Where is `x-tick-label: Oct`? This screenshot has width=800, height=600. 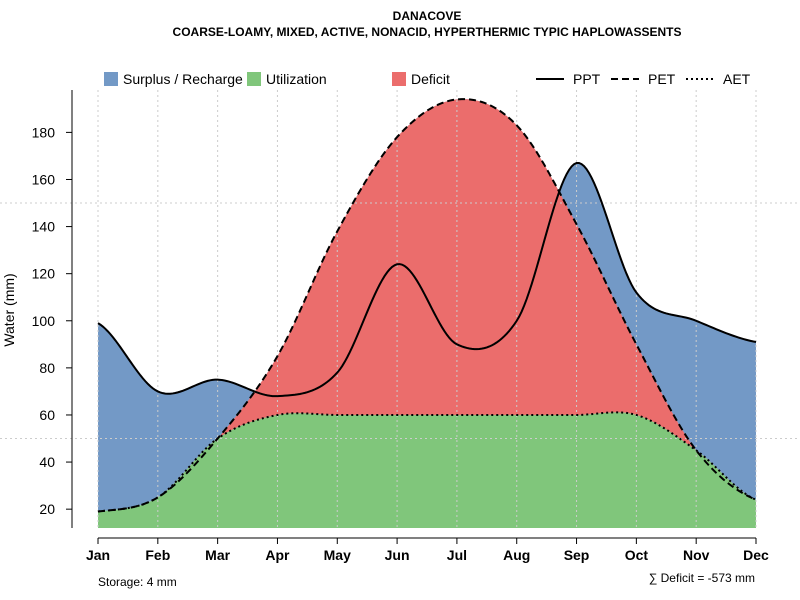
x-tick-label: Oct is located at coordinates (637, 555).